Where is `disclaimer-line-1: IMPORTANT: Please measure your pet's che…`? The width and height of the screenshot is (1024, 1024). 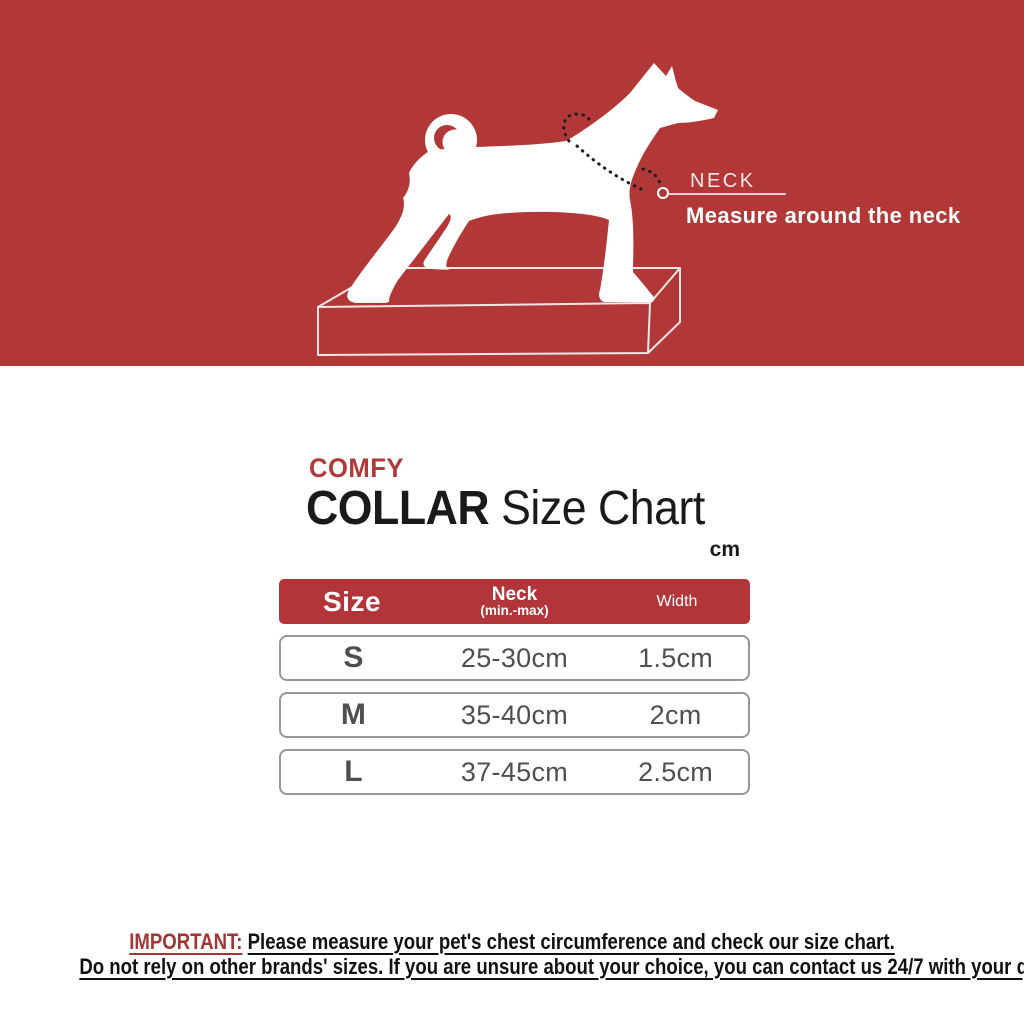 disclaimer-line-1: IMPORTANT: Please measure your pet's che… is located at coordinates (511, 942).